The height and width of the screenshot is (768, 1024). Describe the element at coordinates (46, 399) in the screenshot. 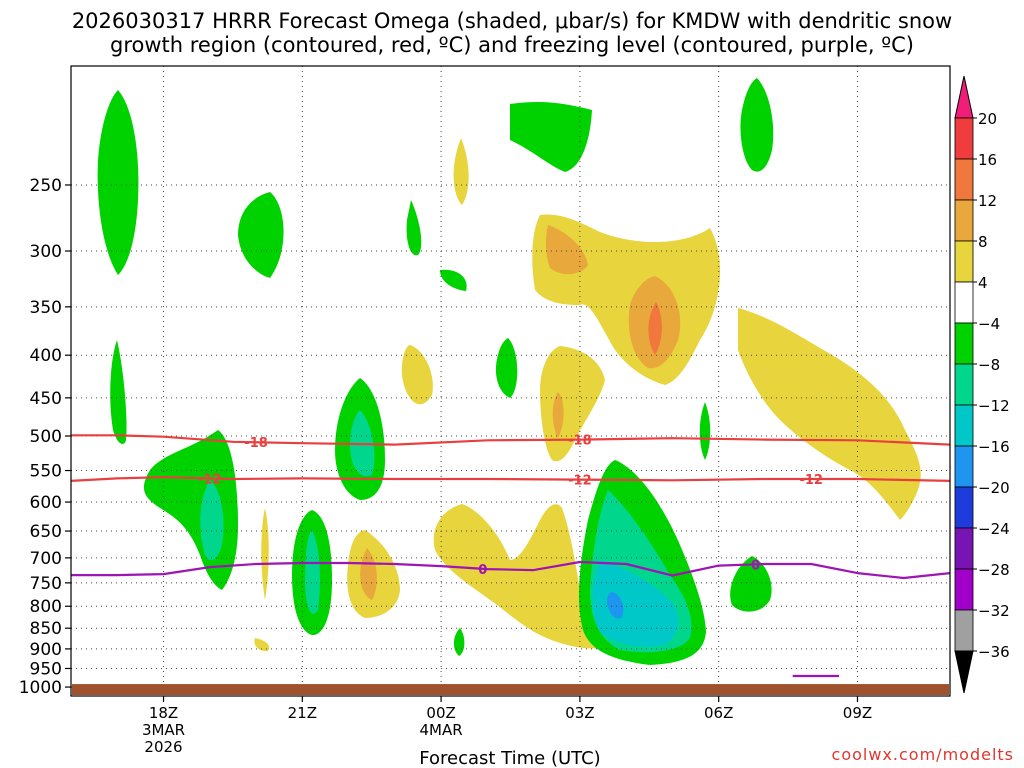

I see `y-tick-label: 450` at that location.